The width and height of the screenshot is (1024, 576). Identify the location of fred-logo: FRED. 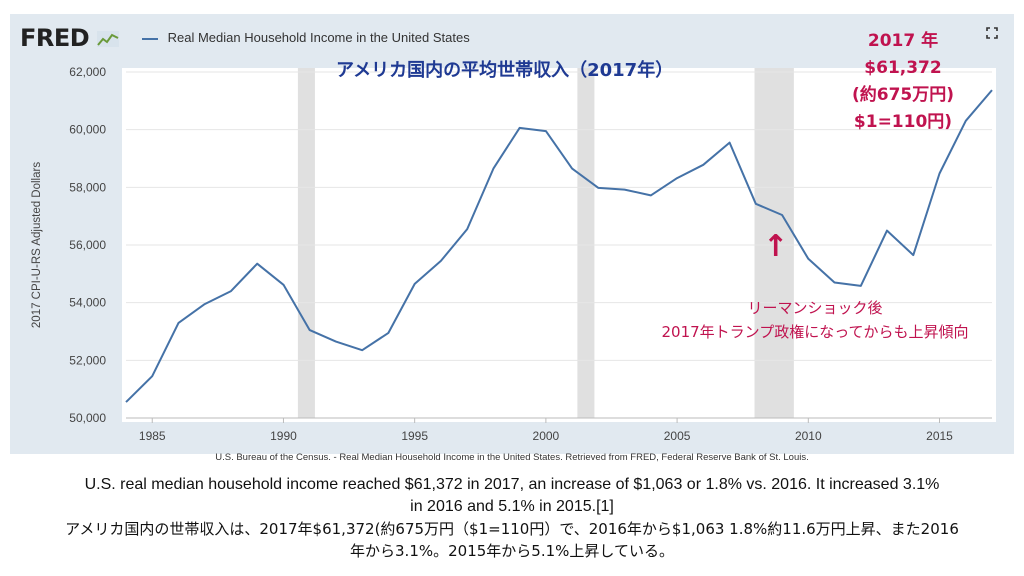
(70, 38).